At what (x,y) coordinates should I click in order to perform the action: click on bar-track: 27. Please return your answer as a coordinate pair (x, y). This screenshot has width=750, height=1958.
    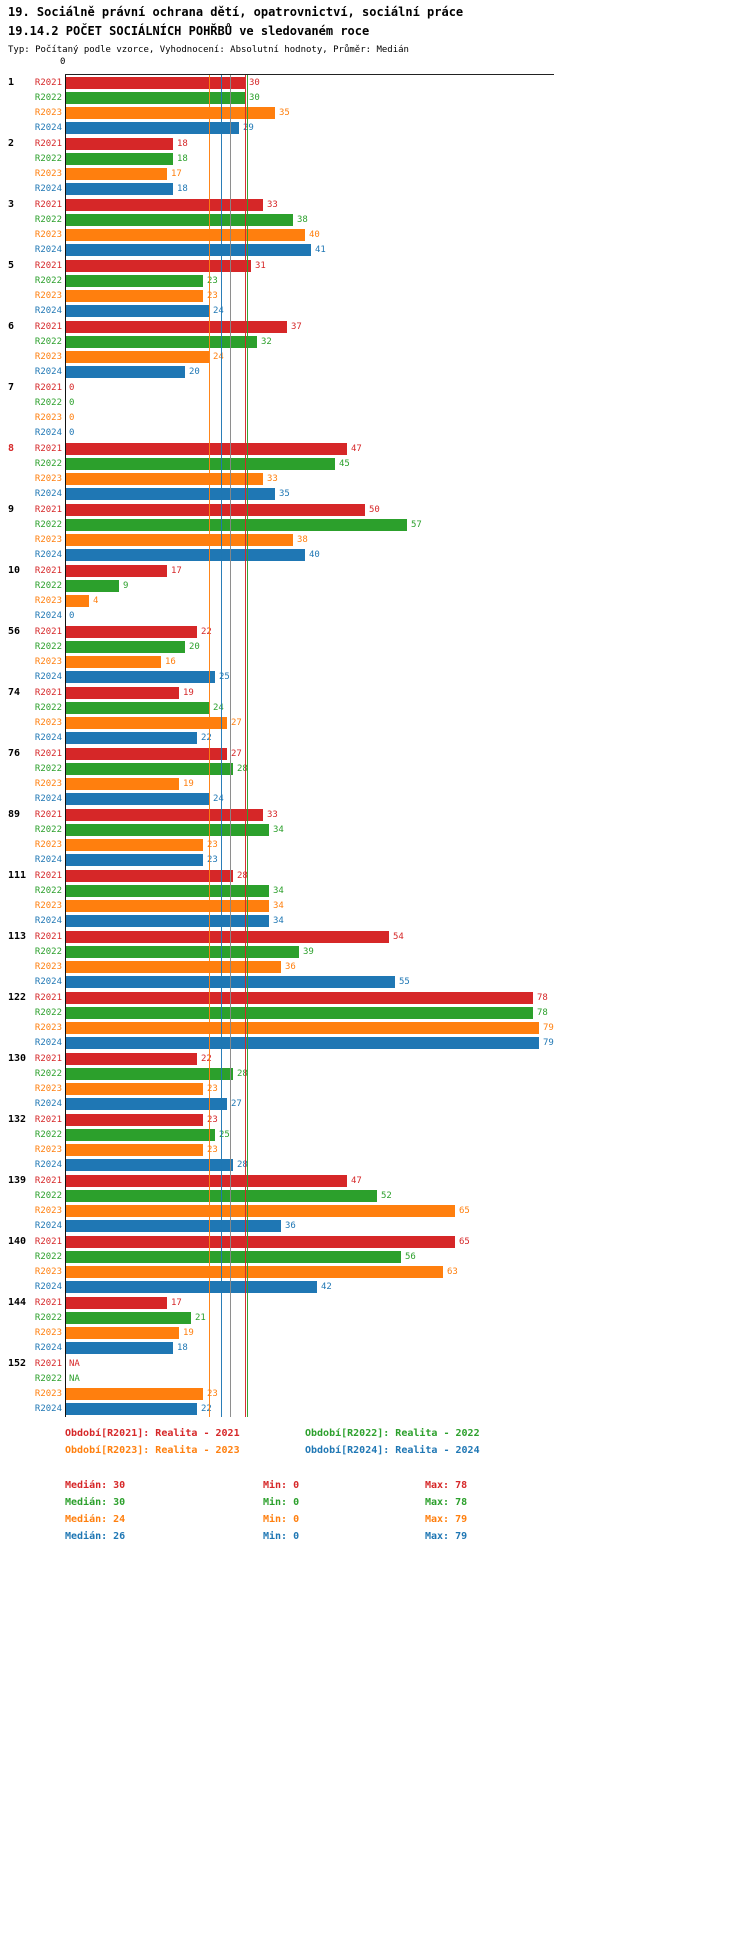
    Looking at the image, I should click on (407, 753).